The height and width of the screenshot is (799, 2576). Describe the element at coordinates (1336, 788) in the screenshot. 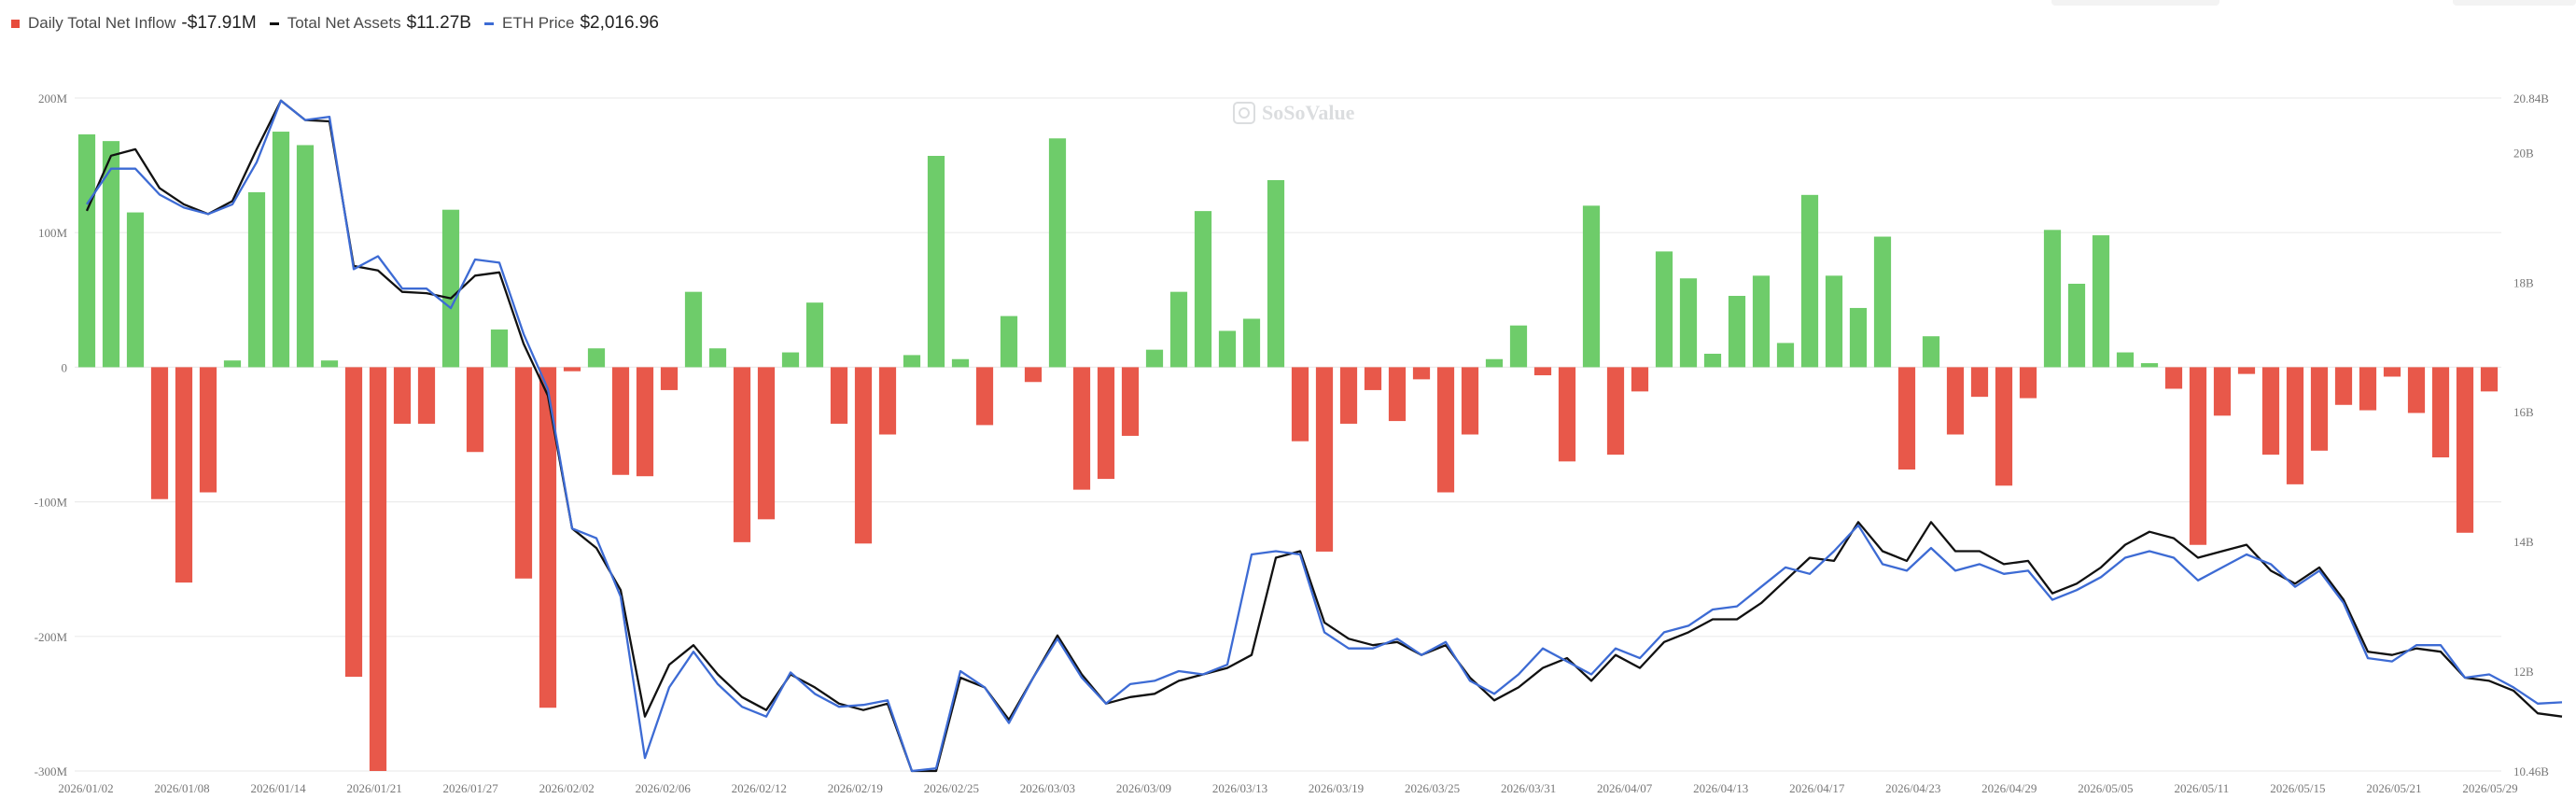

I see `x-tick-label: 2026/03/19` at that location.